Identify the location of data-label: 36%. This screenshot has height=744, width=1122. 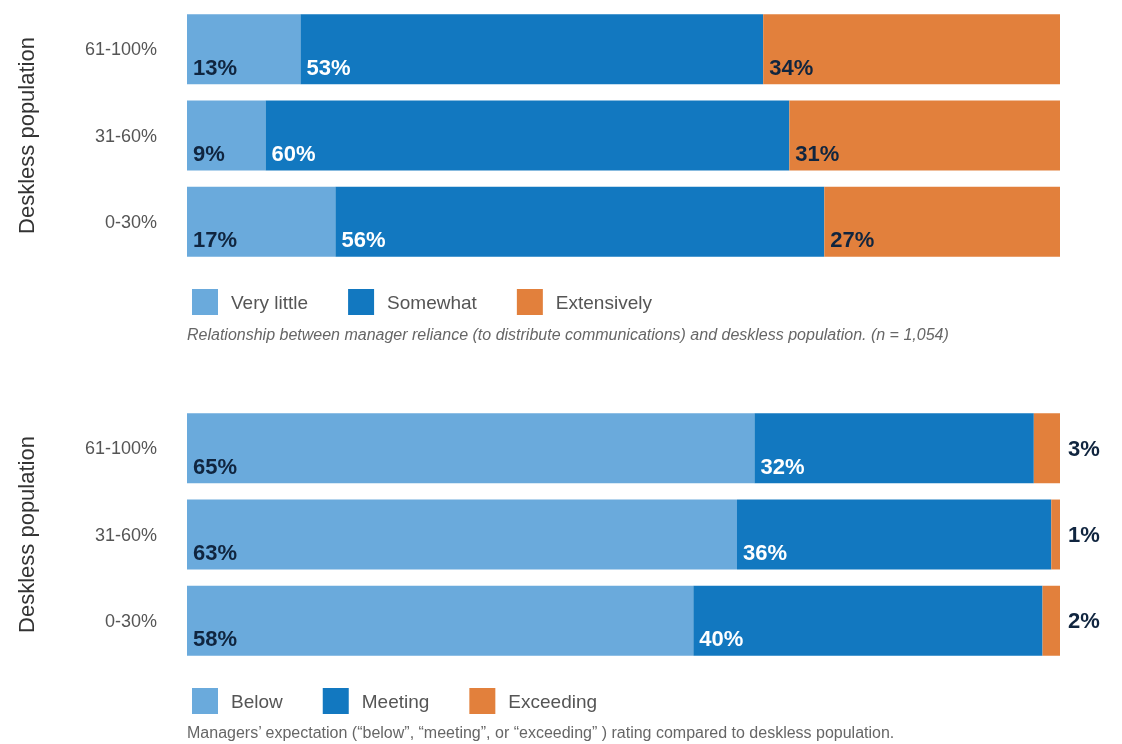
(765, 552).